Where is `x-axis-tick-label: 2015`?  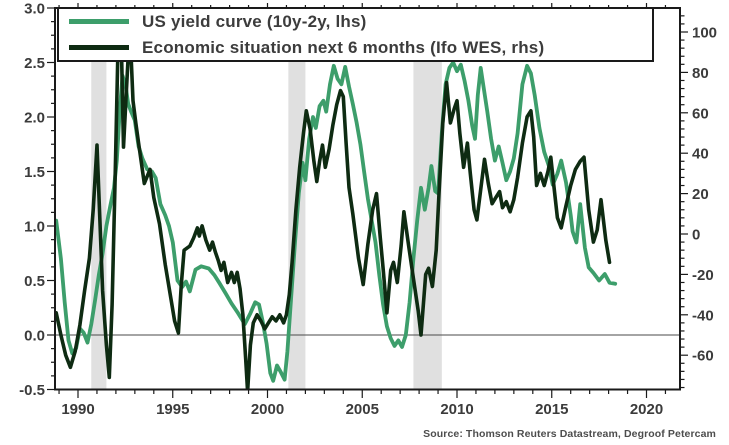
x-axis-tick-label: 2015 is located at coordinates (551, 409).